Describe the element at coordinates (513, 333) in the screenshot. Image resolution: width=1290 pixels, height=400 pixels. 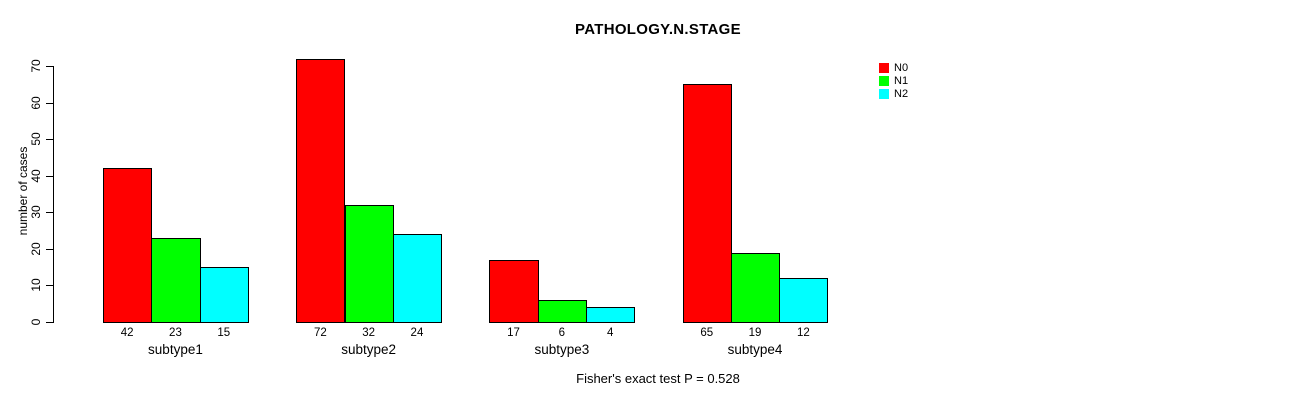
I see `bar-value-label: 17` at that location.